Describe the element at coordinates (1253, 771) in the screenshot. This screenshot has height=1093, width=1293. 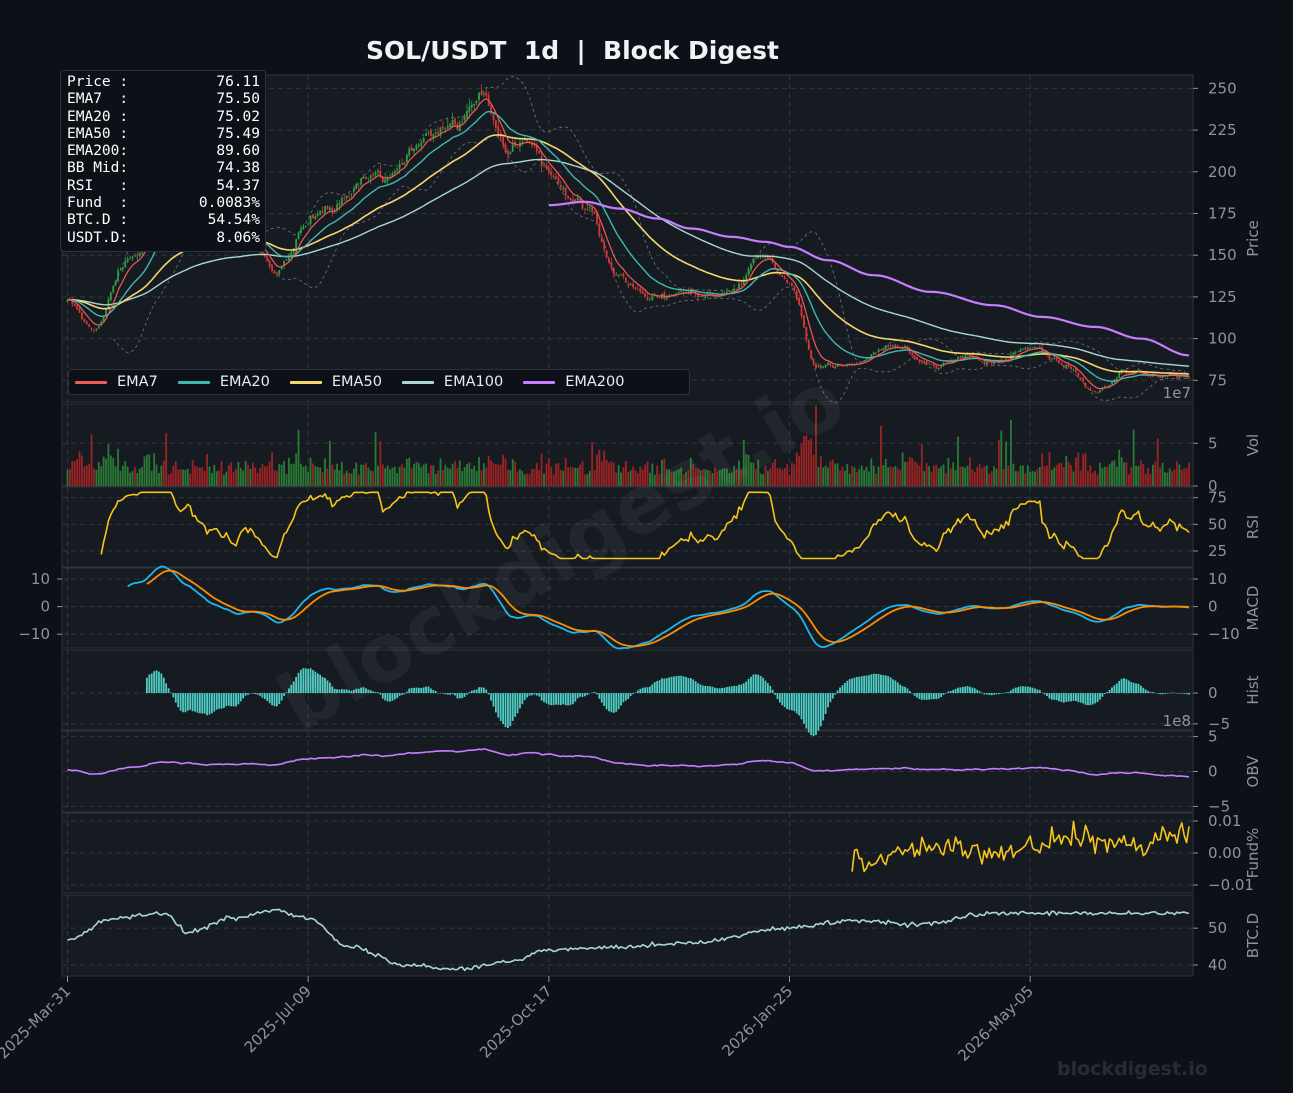
I see `y-axis-label: OBV` at that location.